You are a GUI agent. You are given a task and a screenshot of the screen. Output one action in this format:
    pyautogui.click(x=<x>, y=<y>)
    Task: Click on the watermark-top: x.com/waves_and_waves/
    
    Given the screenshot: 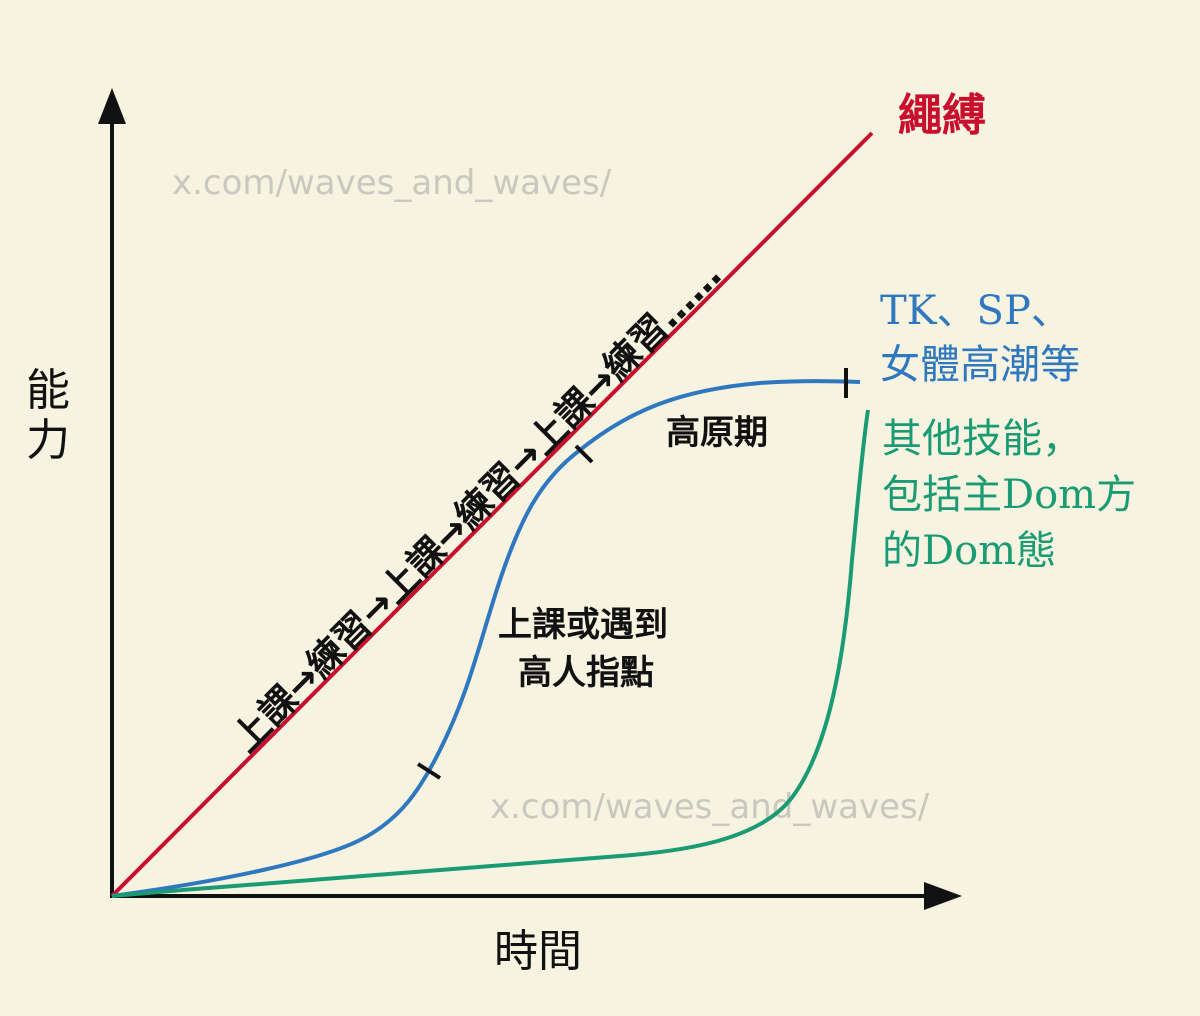 What is the action you would take?
    pyautogui.click(x=392, y=183)
    